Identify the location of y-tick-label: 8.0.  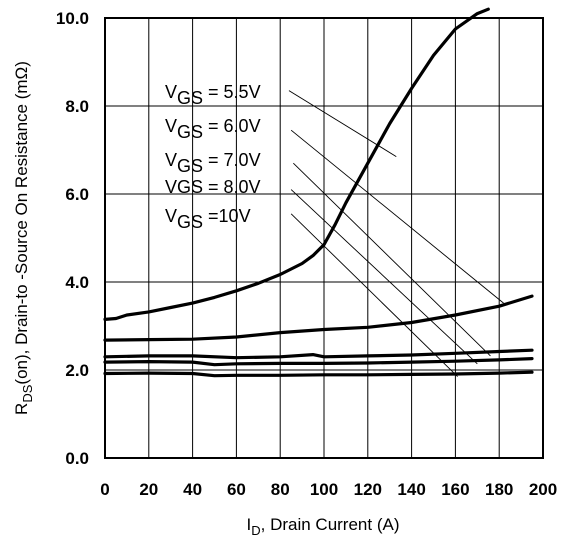
(77, 106).